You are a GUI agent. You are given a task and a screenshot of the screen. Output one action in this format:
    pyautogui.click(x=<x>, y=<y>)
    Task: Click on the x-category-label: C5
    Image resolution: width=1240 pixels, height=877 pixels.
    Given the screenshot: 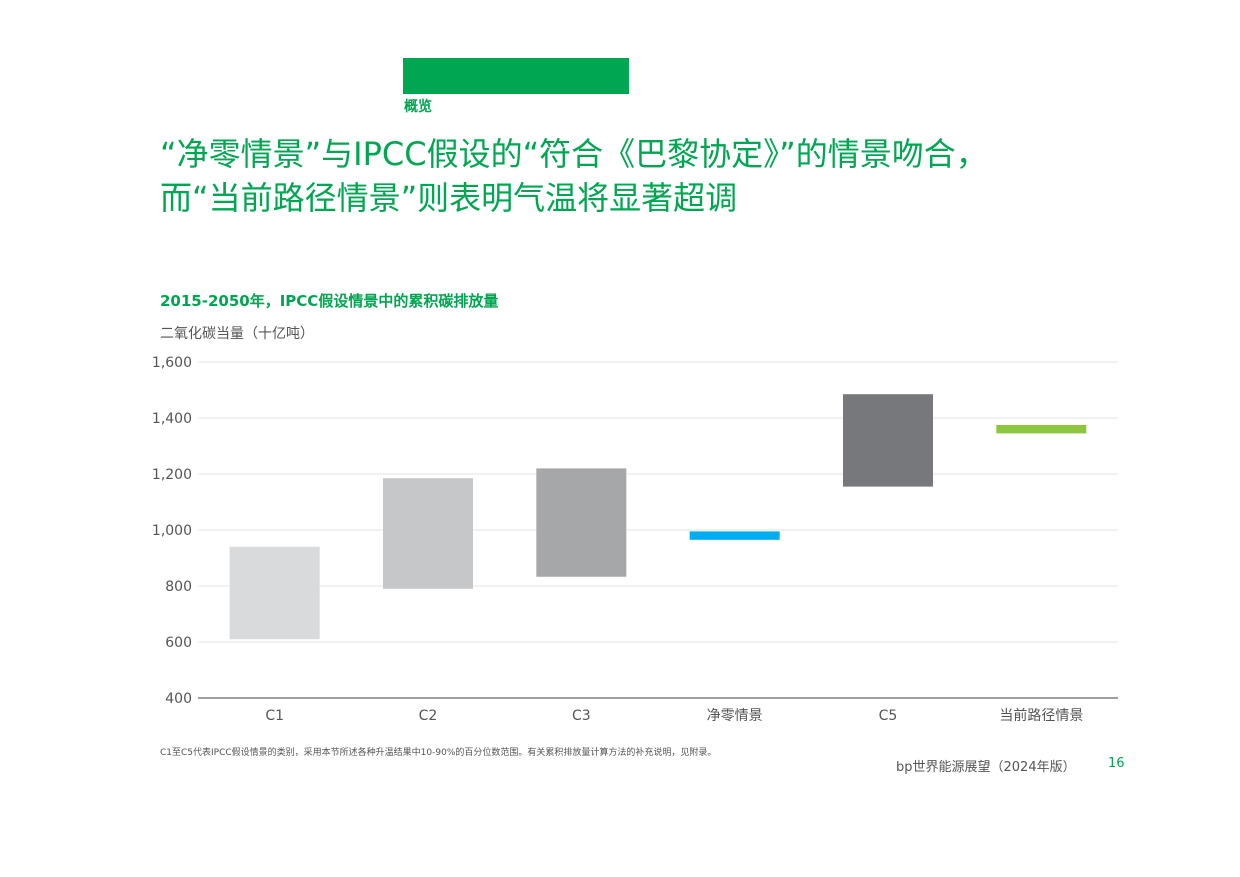 What is the action you would take?
    pyautogui.click(x=888, y=716)
    